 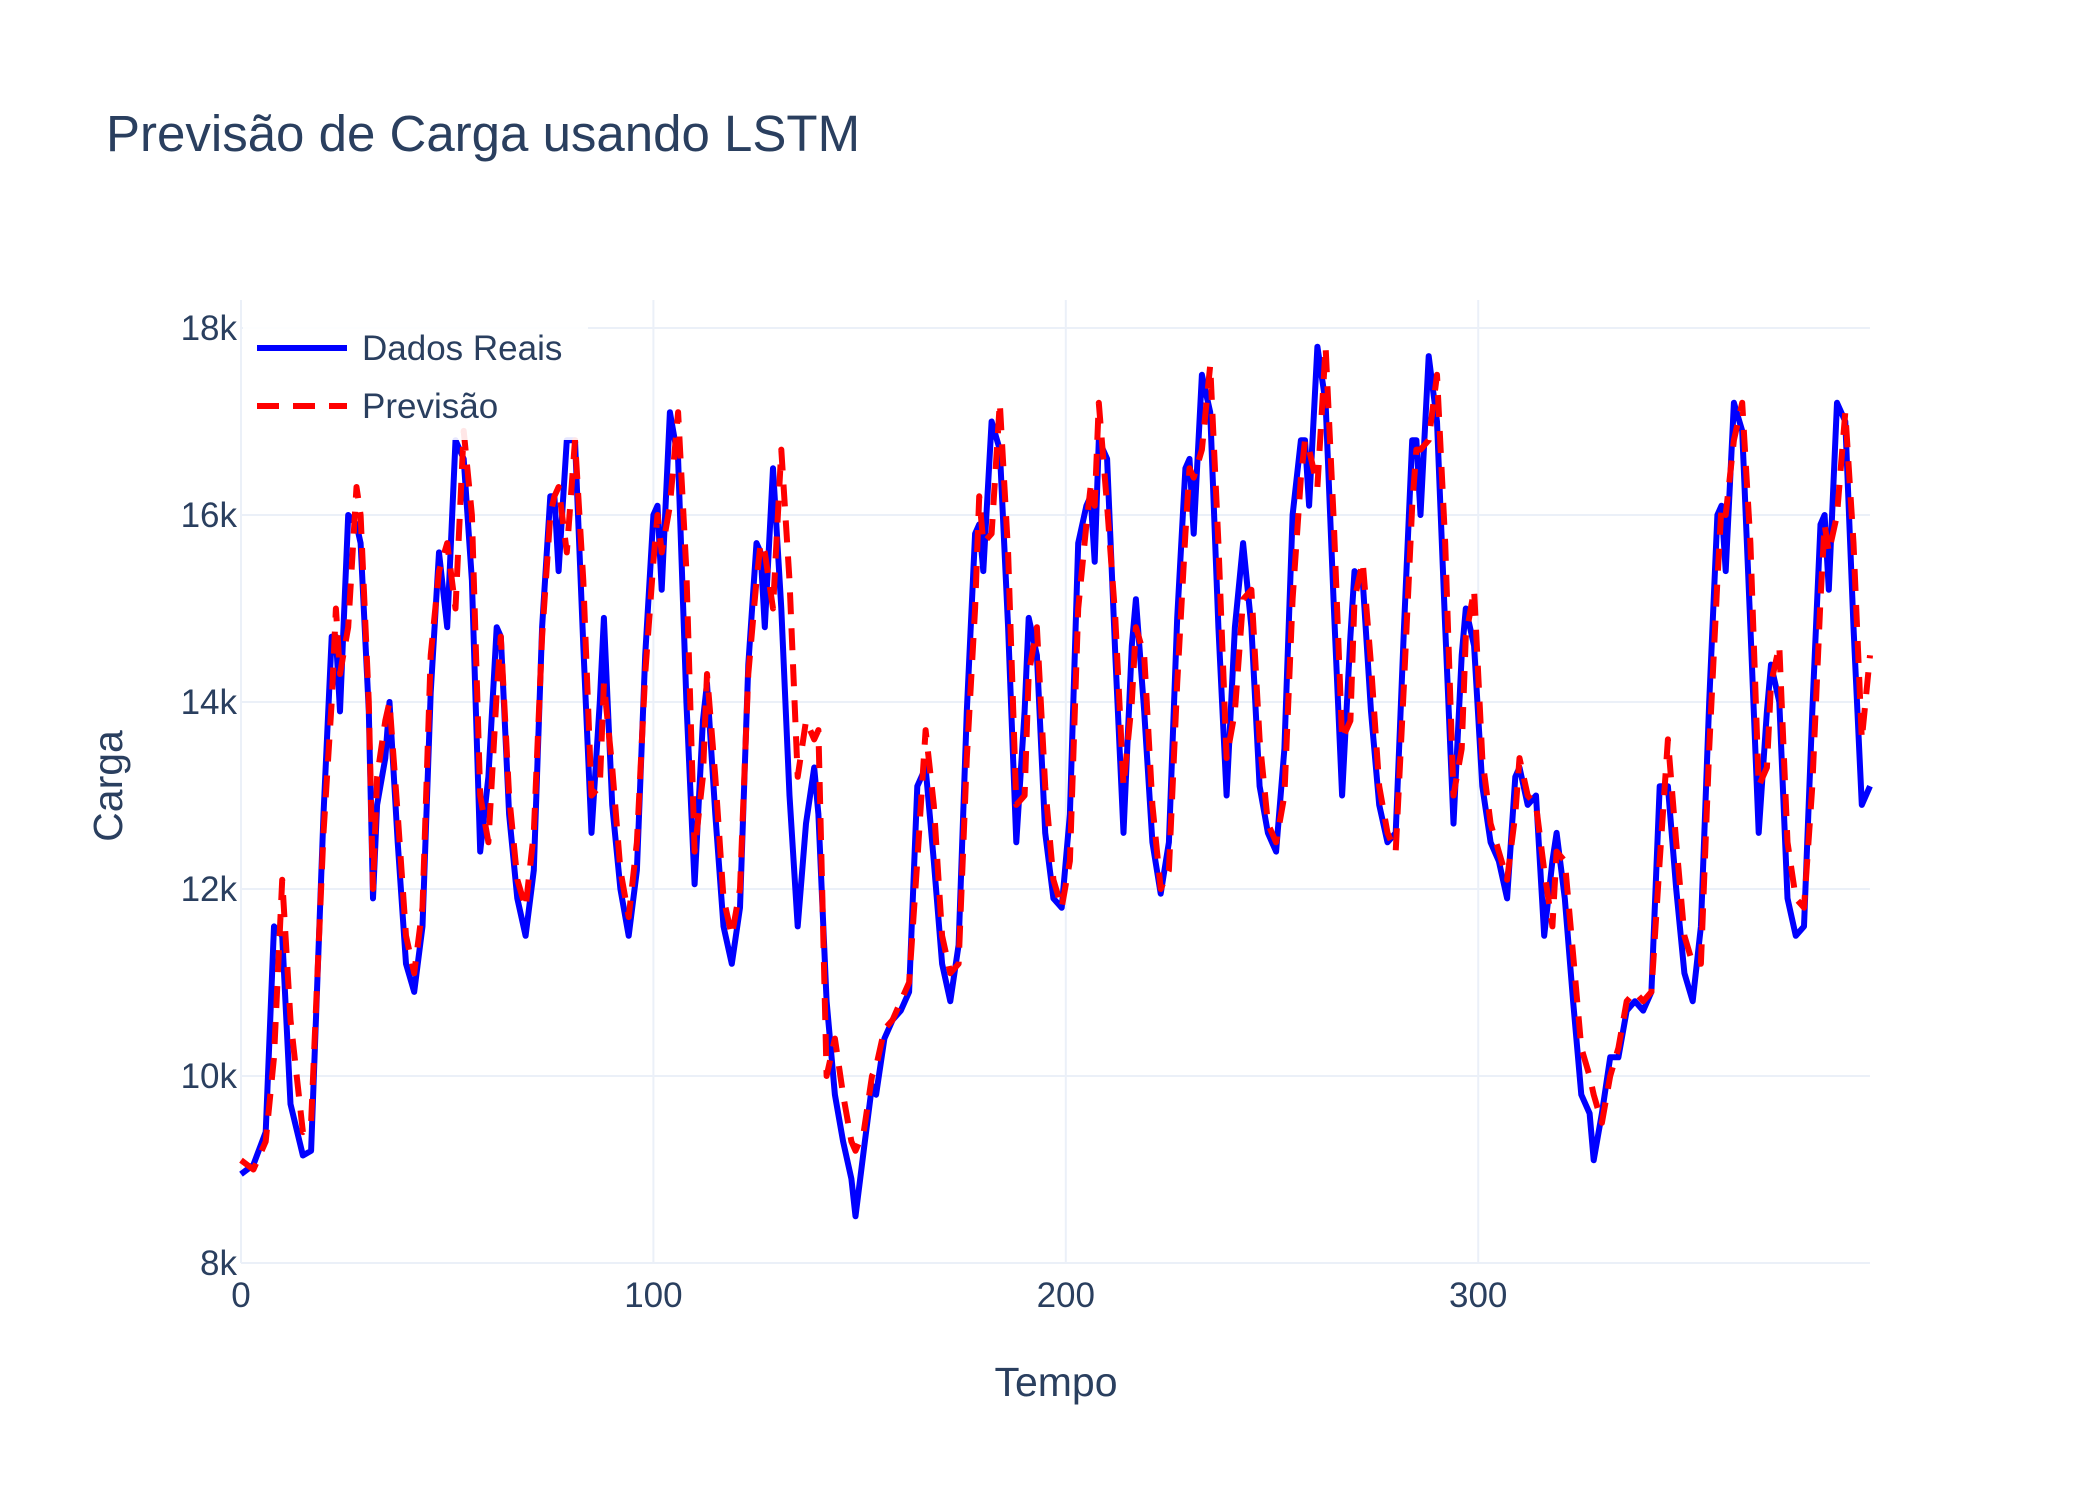 What do you see at coordinates (430, 406) in the screenshot?
I see `legend-label-pred: Previsão` at bounding box center [430, 406].